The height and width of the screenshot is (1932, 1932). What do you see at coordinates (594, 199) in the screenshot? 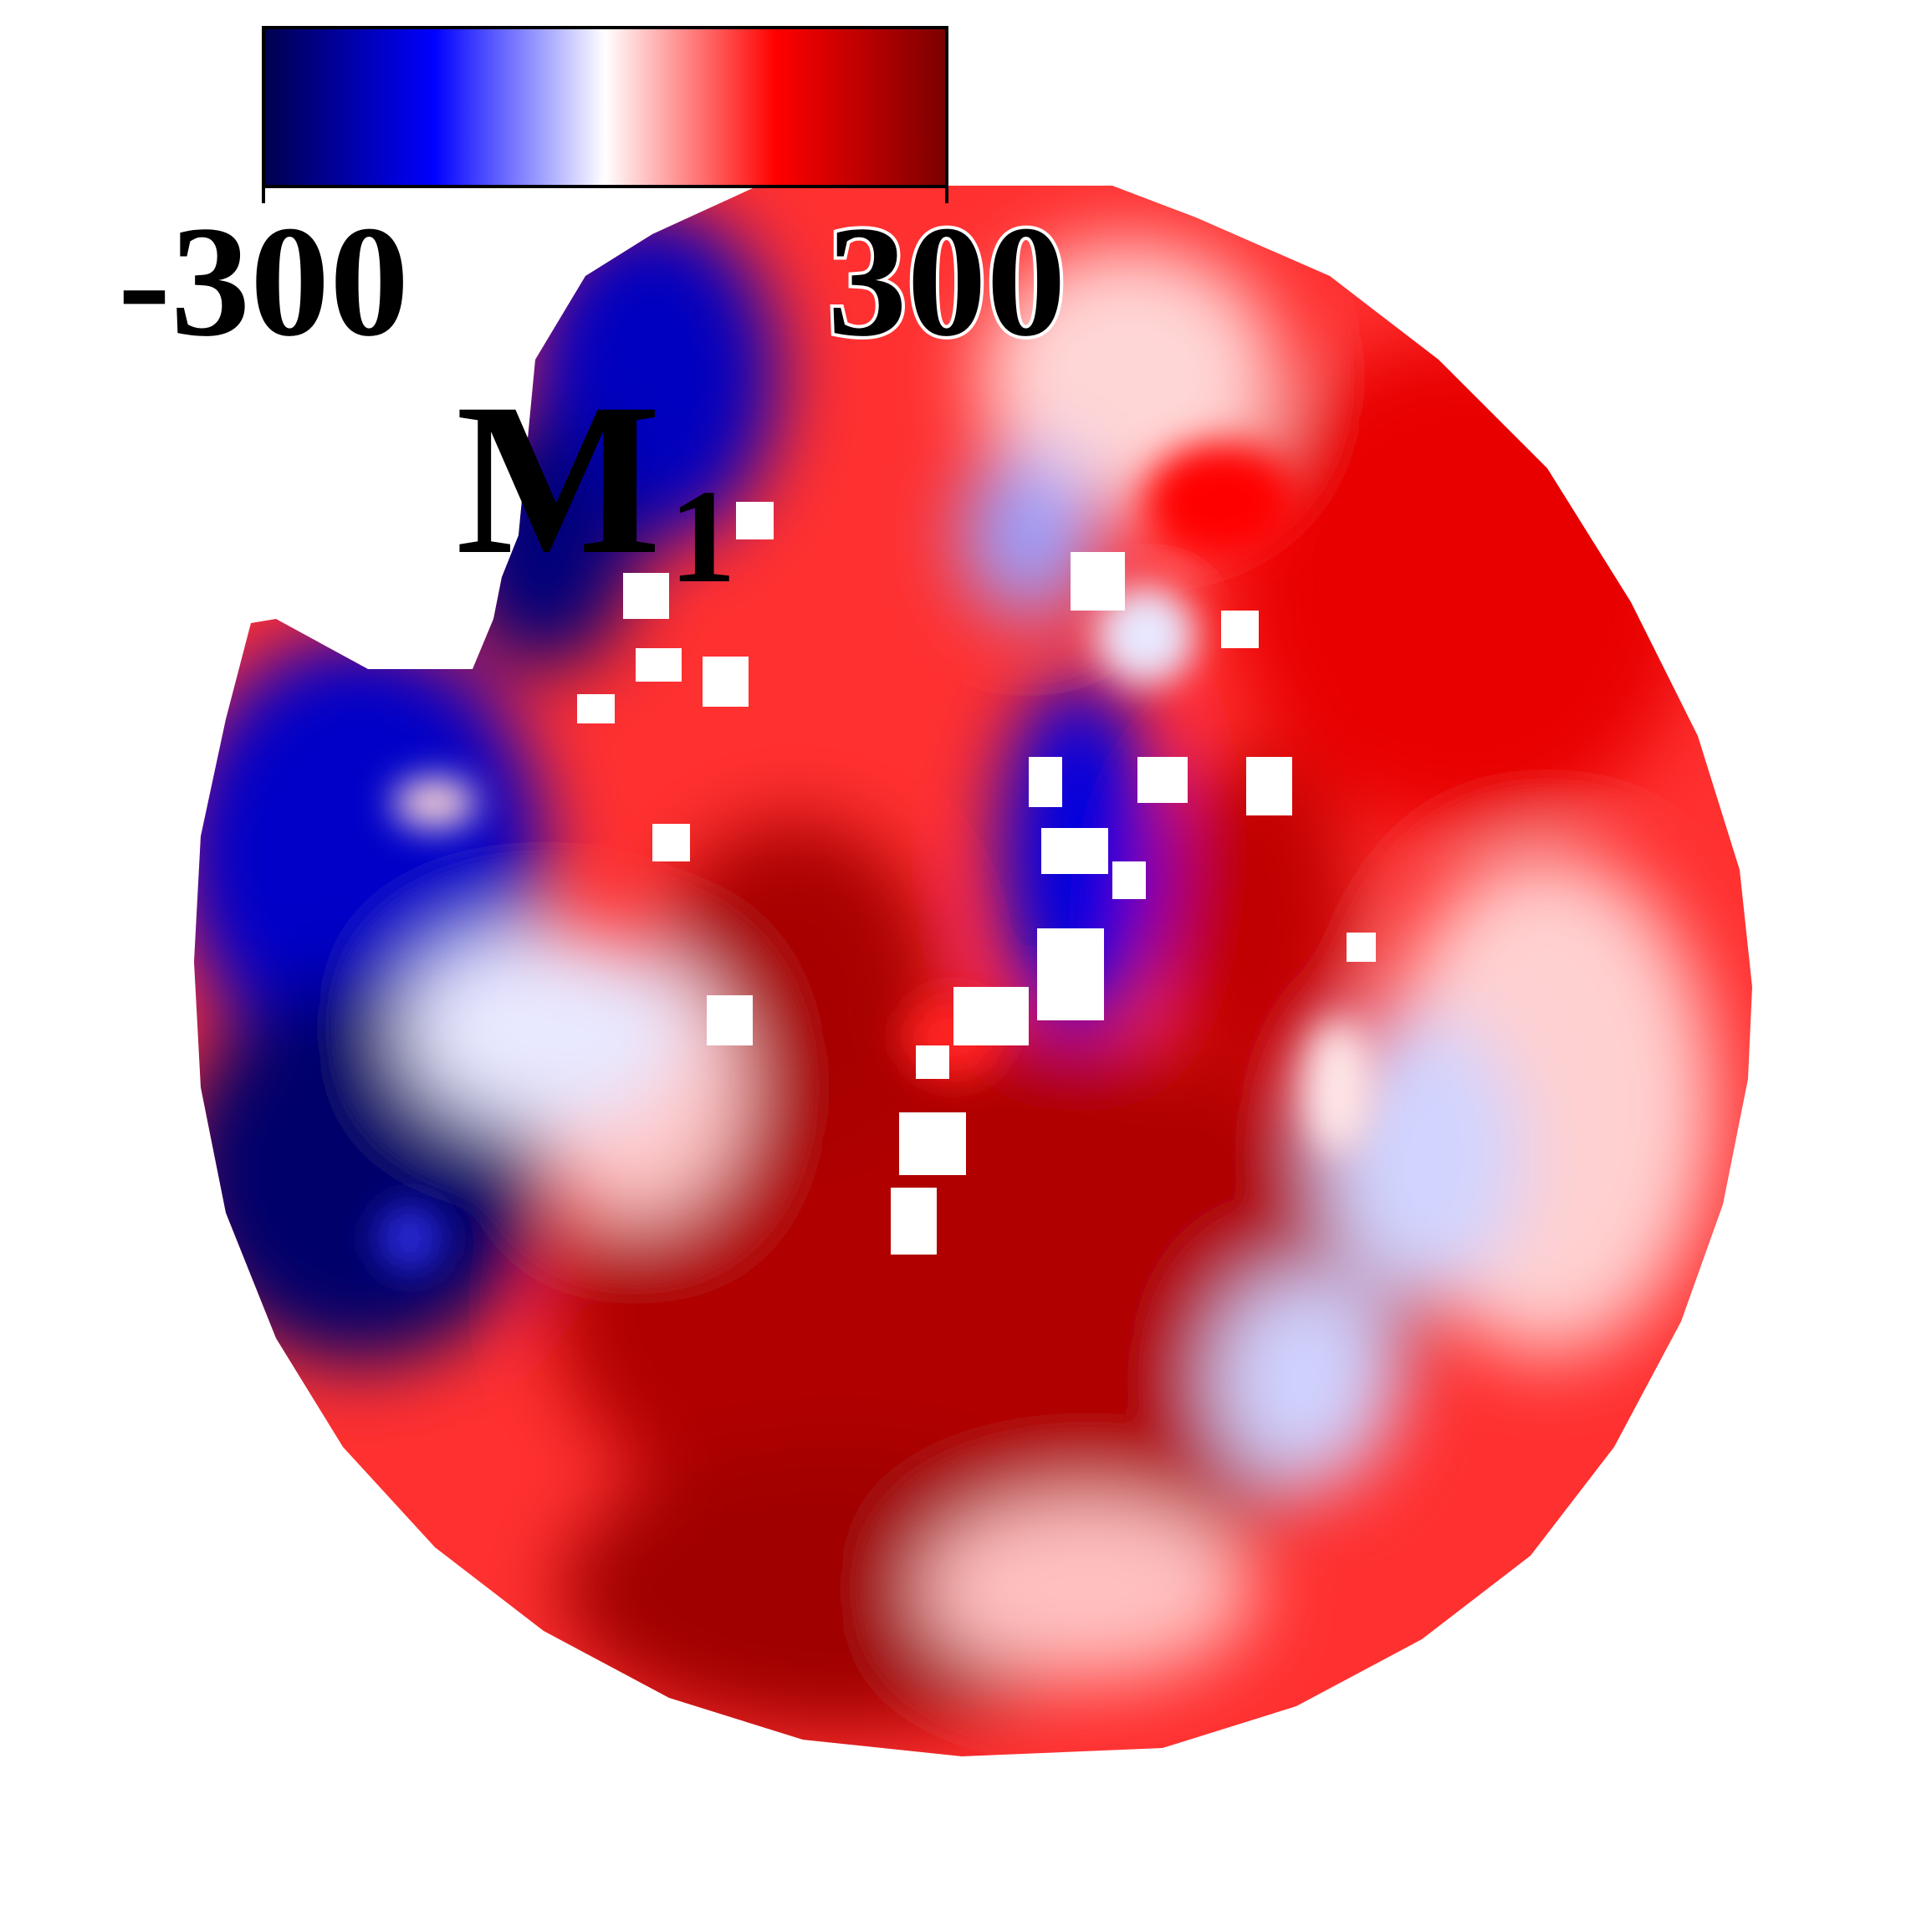
I see `colorbar: -300 300` at bounding box center [594, 199].